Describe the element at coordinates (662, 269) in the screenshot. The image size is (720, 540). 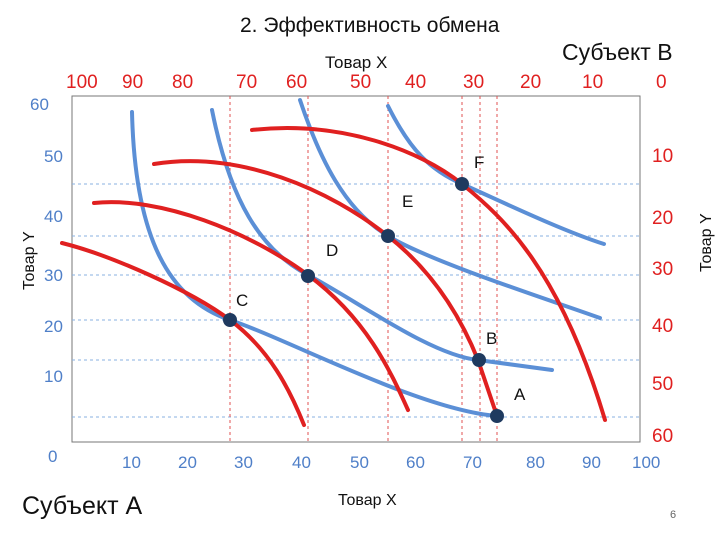
I see `right-tick-label: 30` at that location.